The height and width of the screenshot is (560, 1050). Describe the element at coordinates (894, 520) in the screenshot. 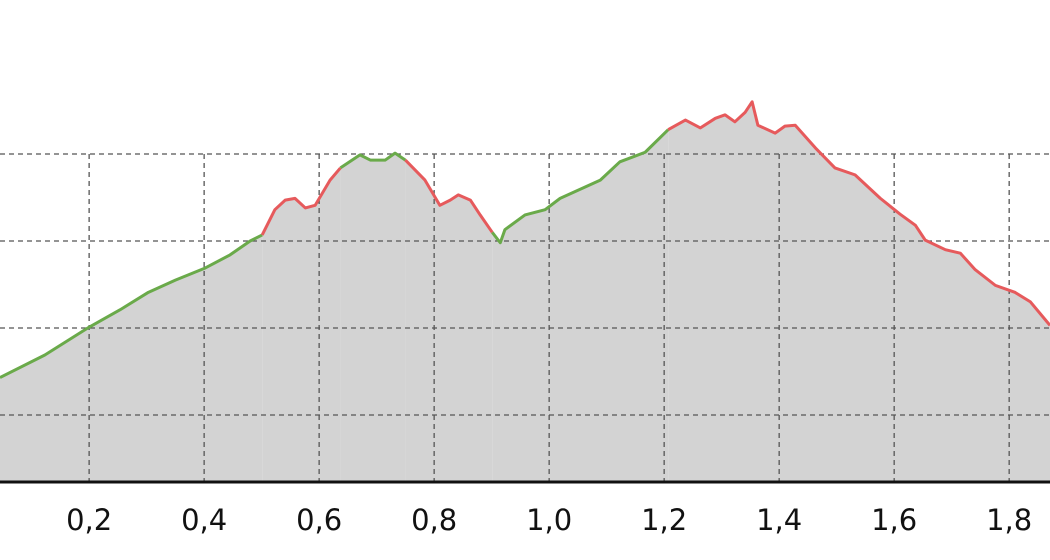

I see `x-tick-label: 1,6` at that location.